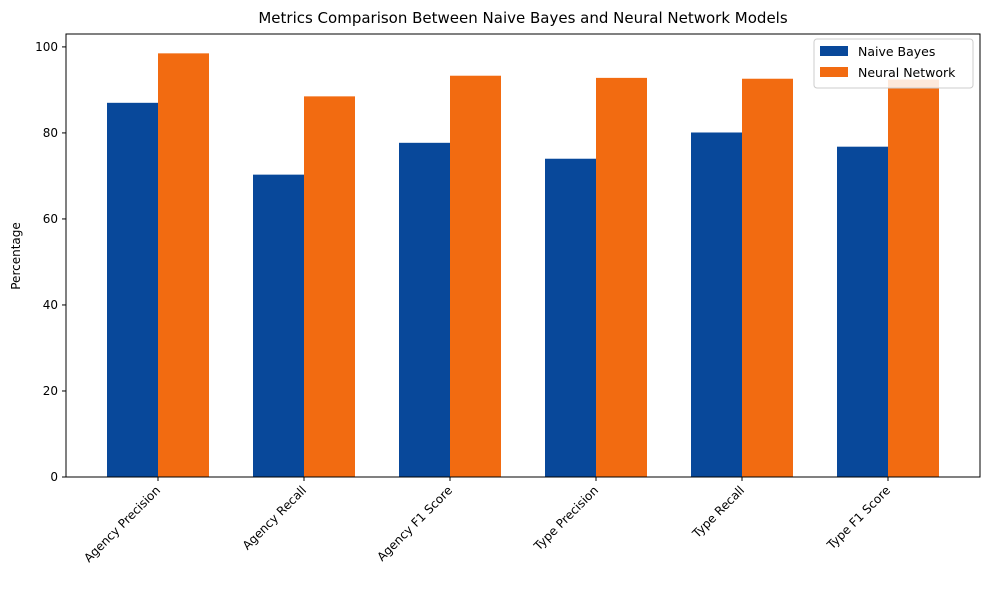 This screenshot has width=989, height=590. Describe the element at coordinates (50, 219) in the screenshot. I see `y-tick-label: 60` at that location.